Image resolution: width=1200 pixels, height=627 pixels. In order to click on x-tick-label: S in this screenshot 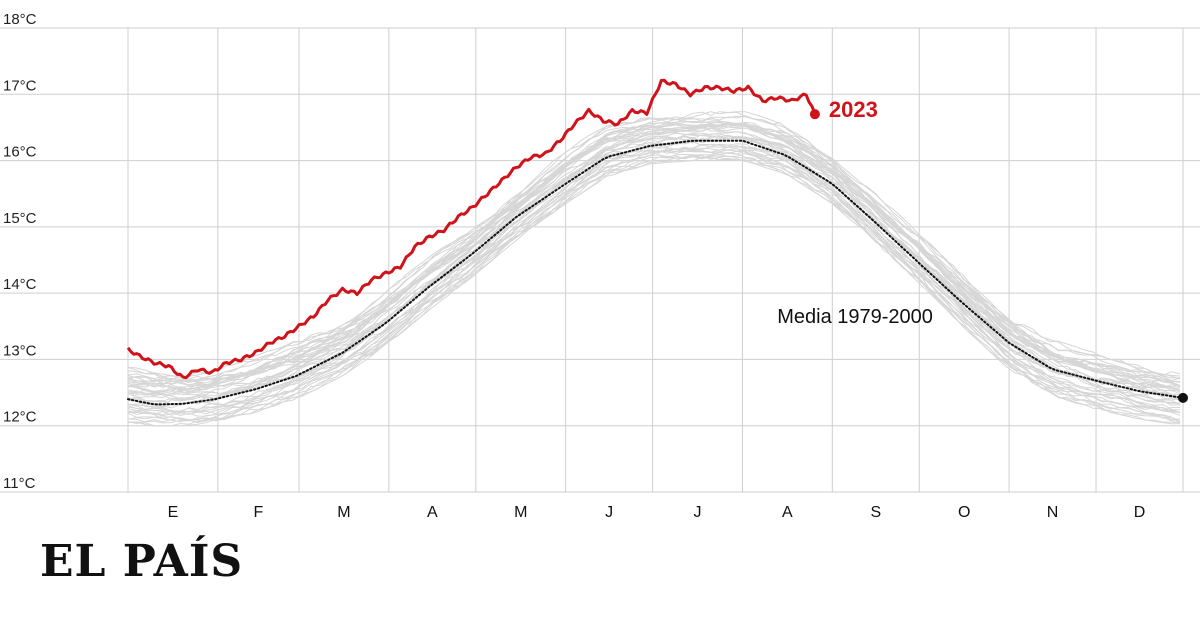, I will do `click(875, 512)`.